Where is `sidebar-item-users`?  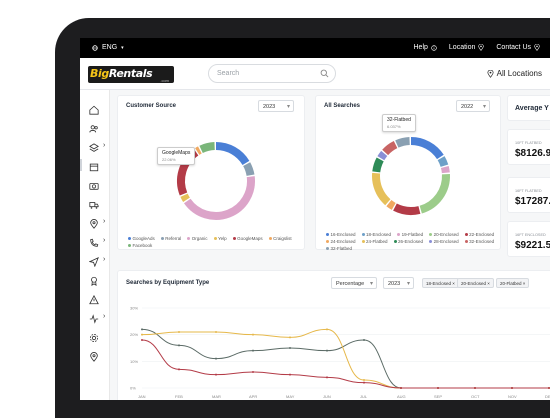 sidebar-item-users is located at coordinates (96, 127).